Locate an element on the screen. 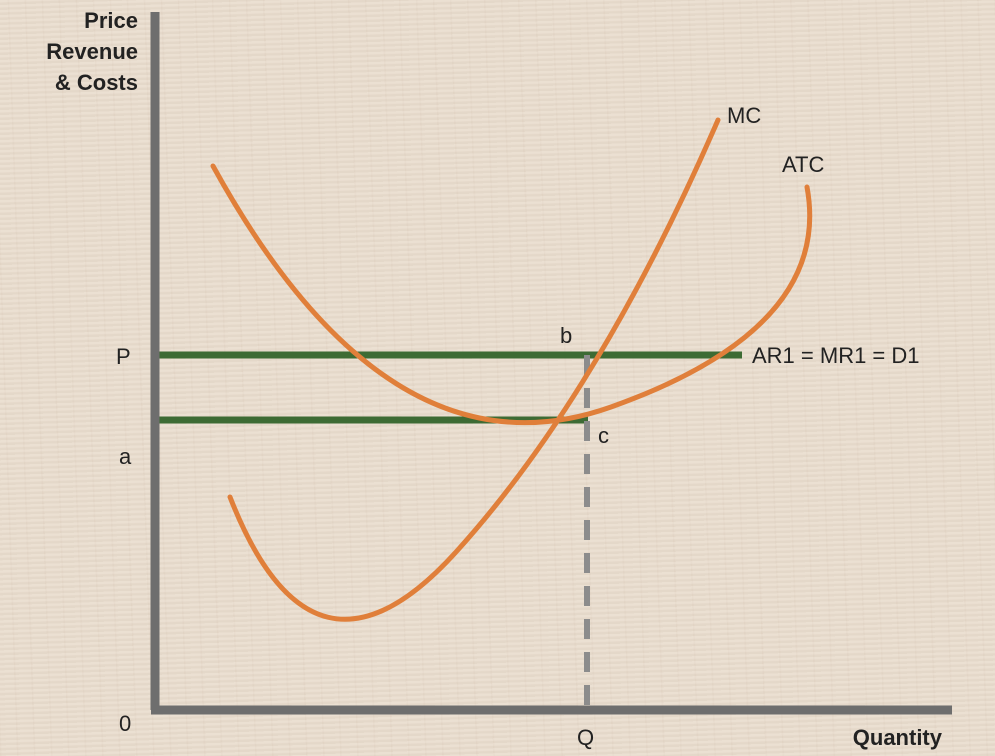  quantity-point-label: Q is located at coordinates (585, 737).